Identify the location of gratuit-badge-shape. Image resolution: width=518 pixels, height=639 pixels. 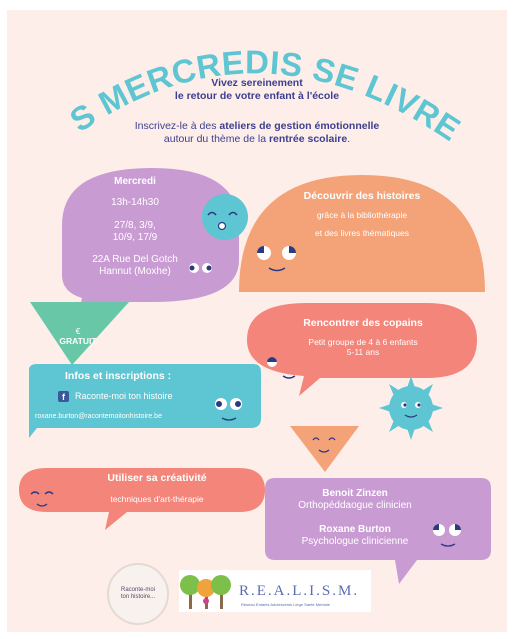
(79, 333).